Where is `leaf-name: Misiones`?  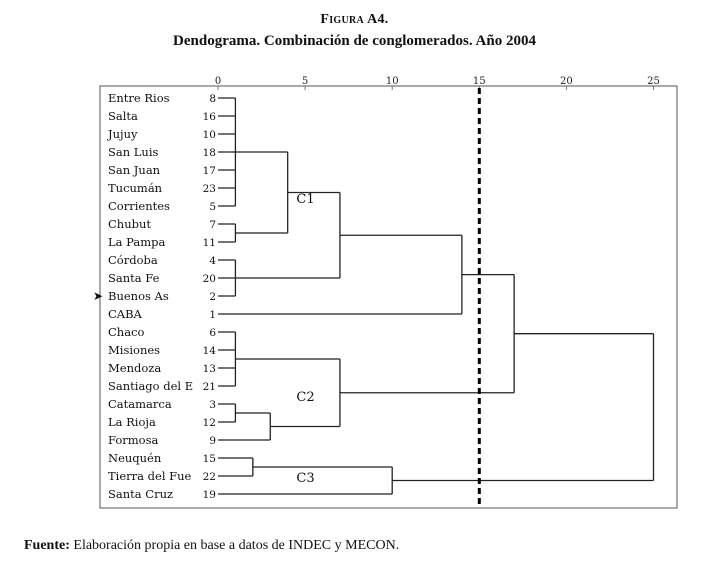
leaf-name: Misiones is located at coordinates (134, 350).